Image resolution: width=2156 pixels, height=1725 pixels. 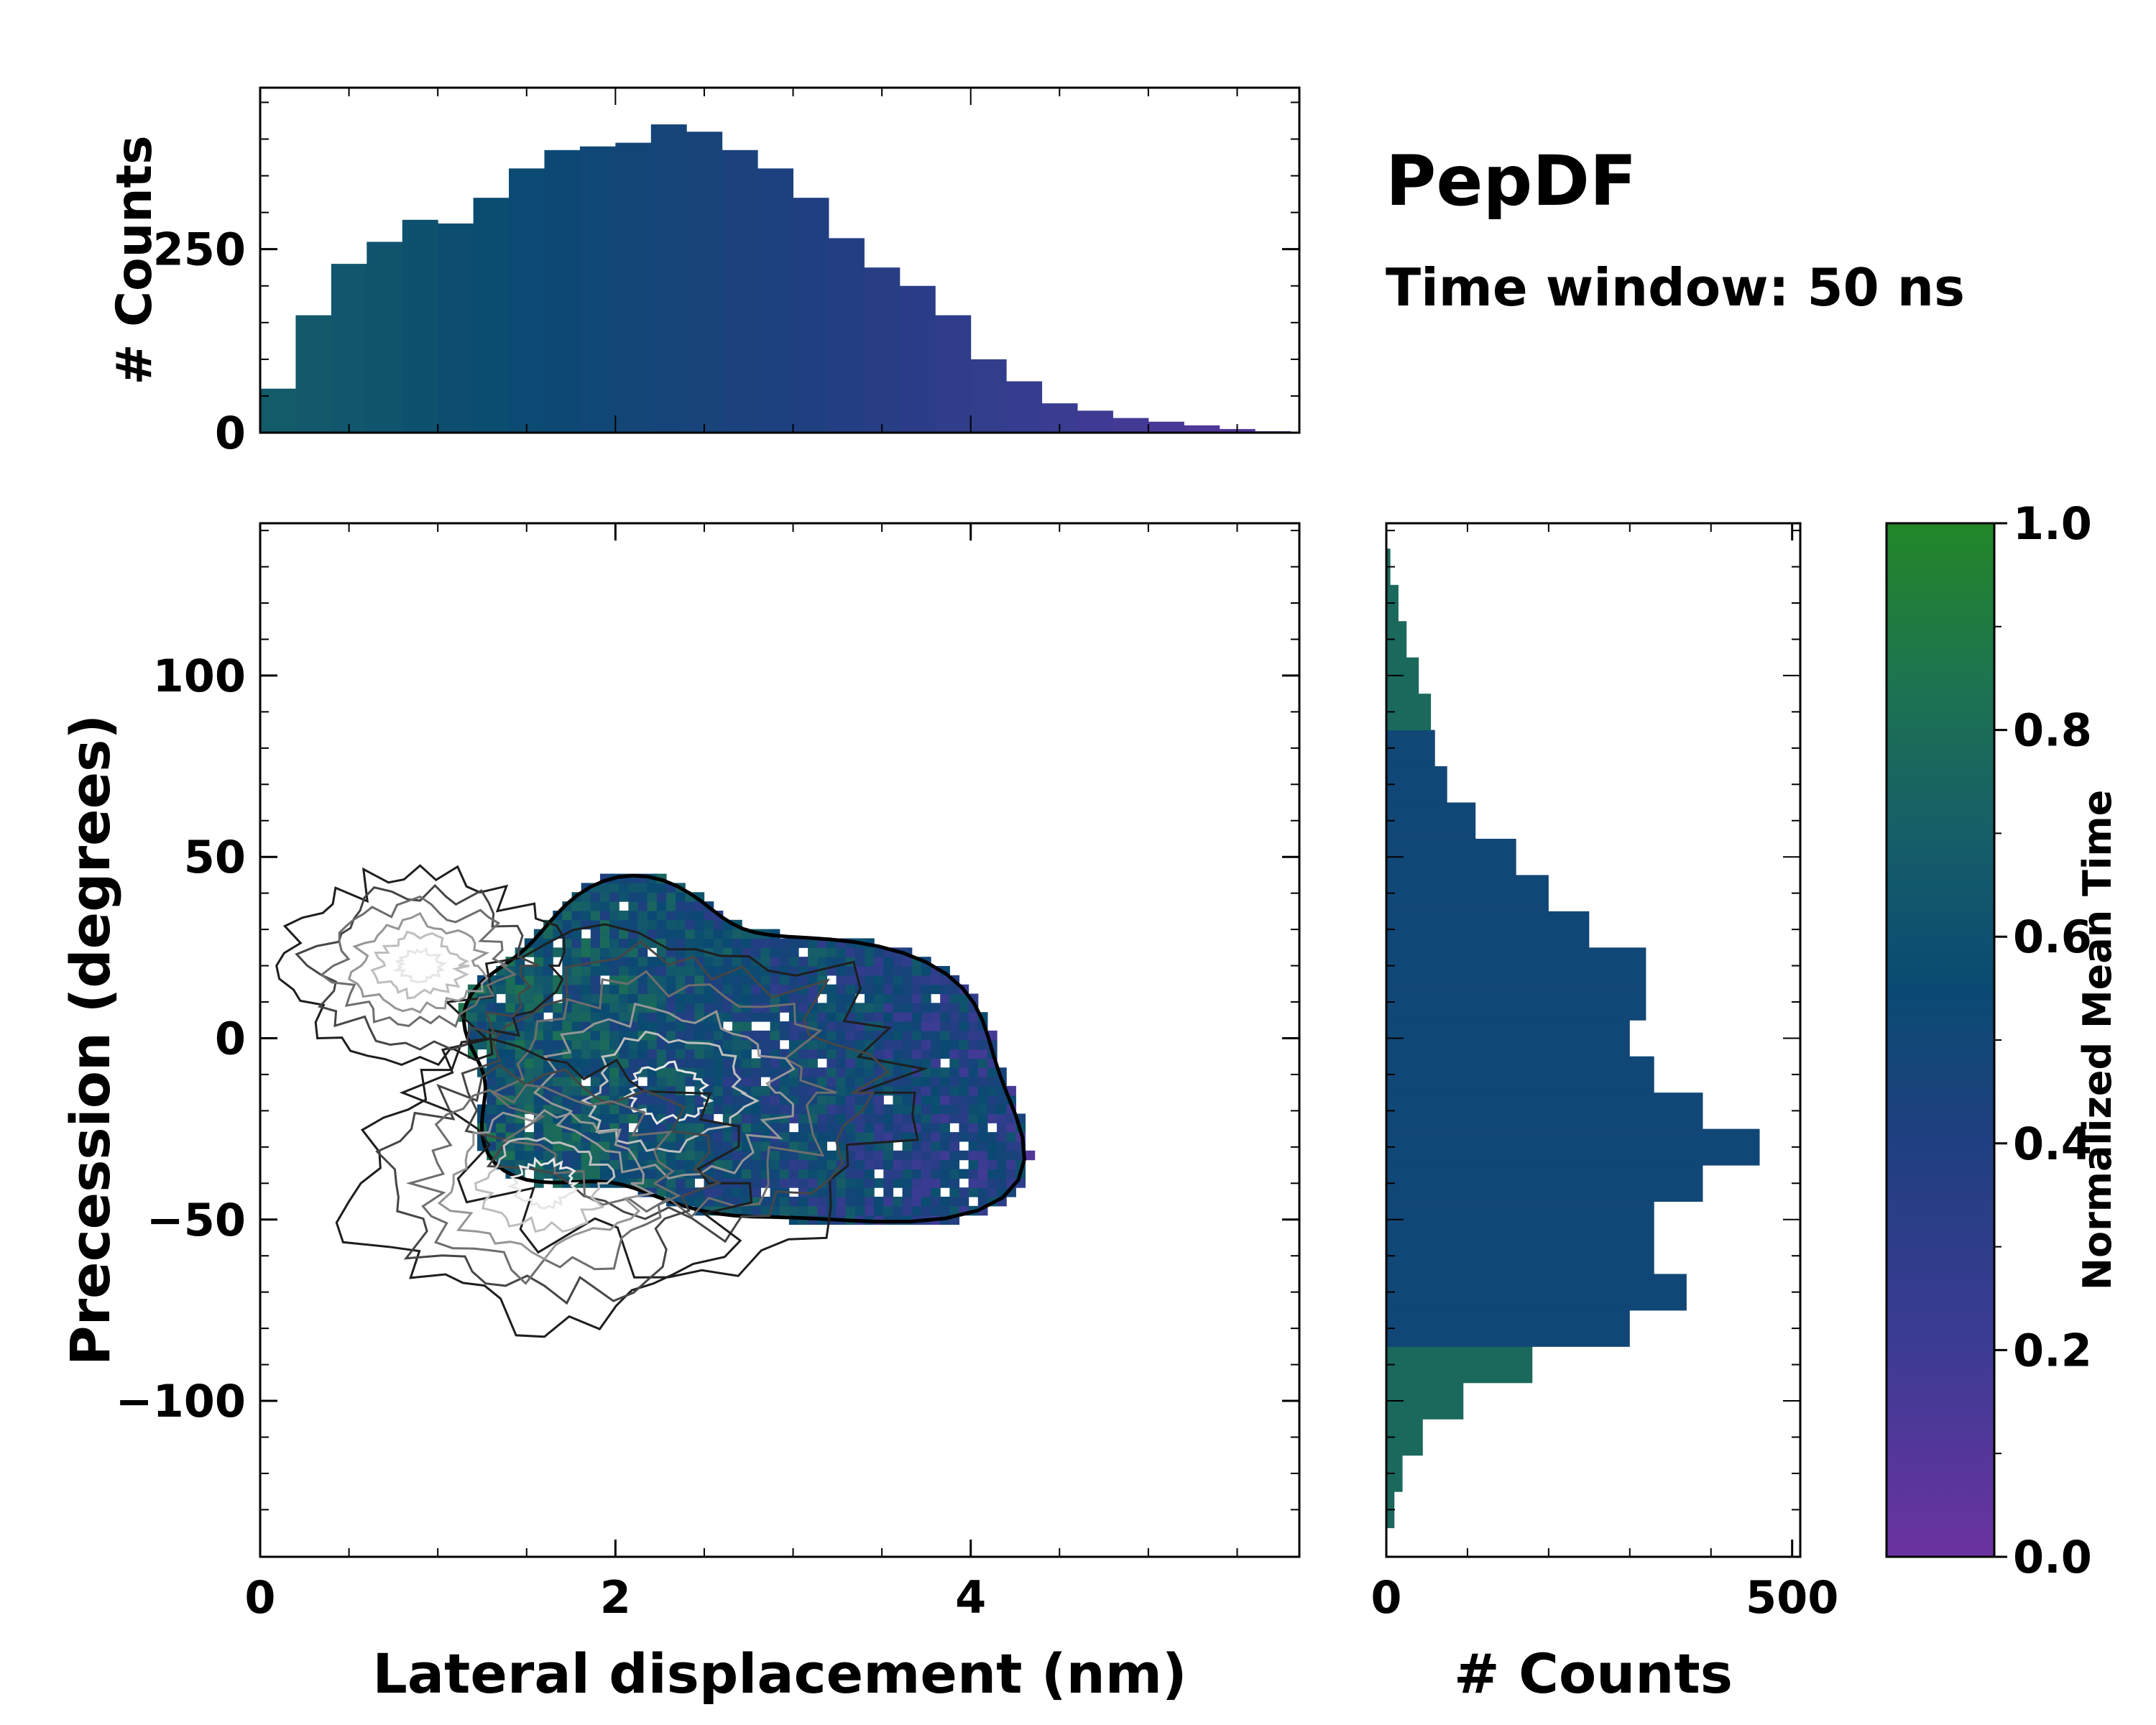 I want to click on right-histogram-bar, so click(x=1573, y=1147).